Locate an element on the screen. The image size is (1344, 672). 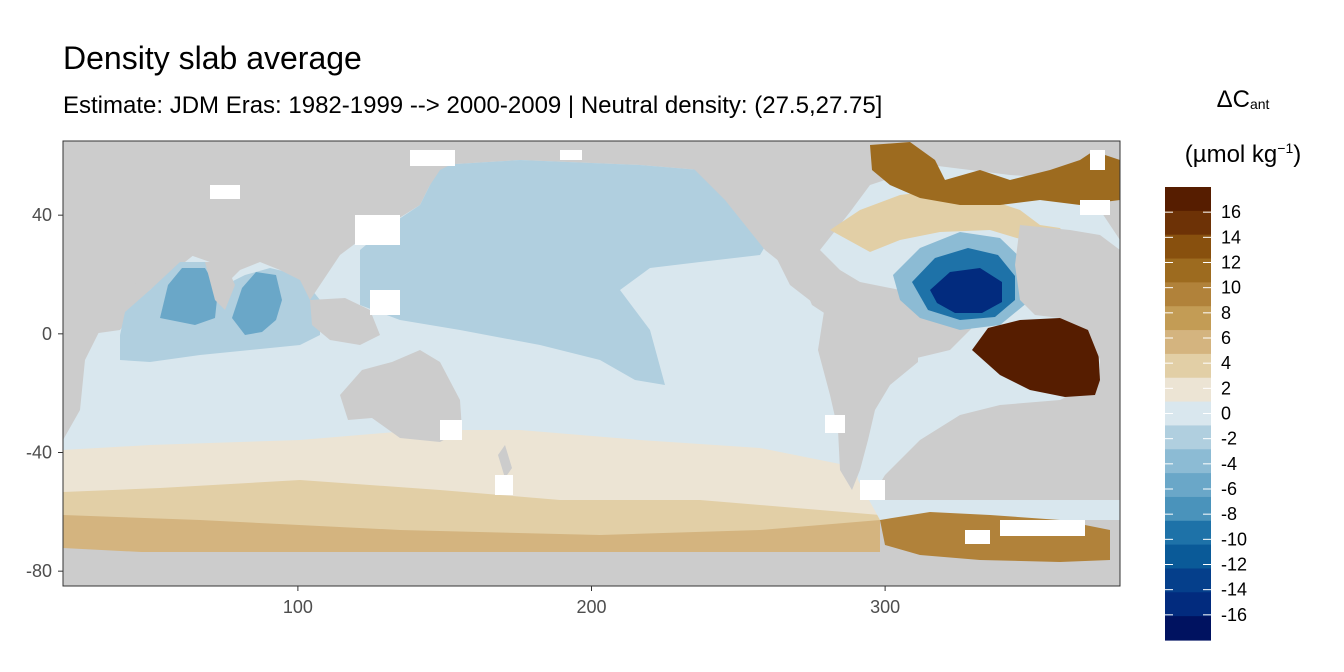
legend-label: -8 is located at coordinates (1229, 514).